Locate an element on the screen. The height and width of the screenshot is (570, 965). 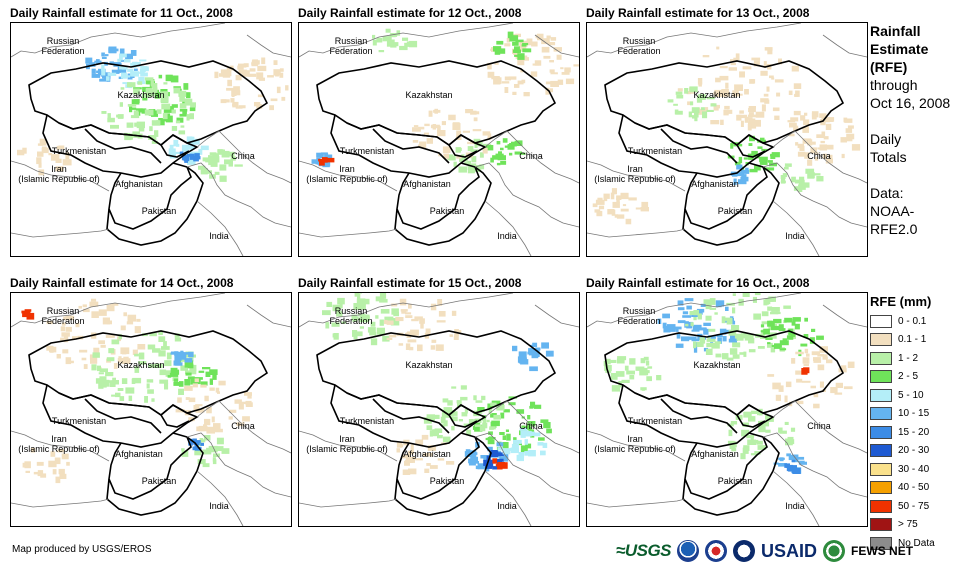
country-label-china: China is located at coordinates (819, 156).